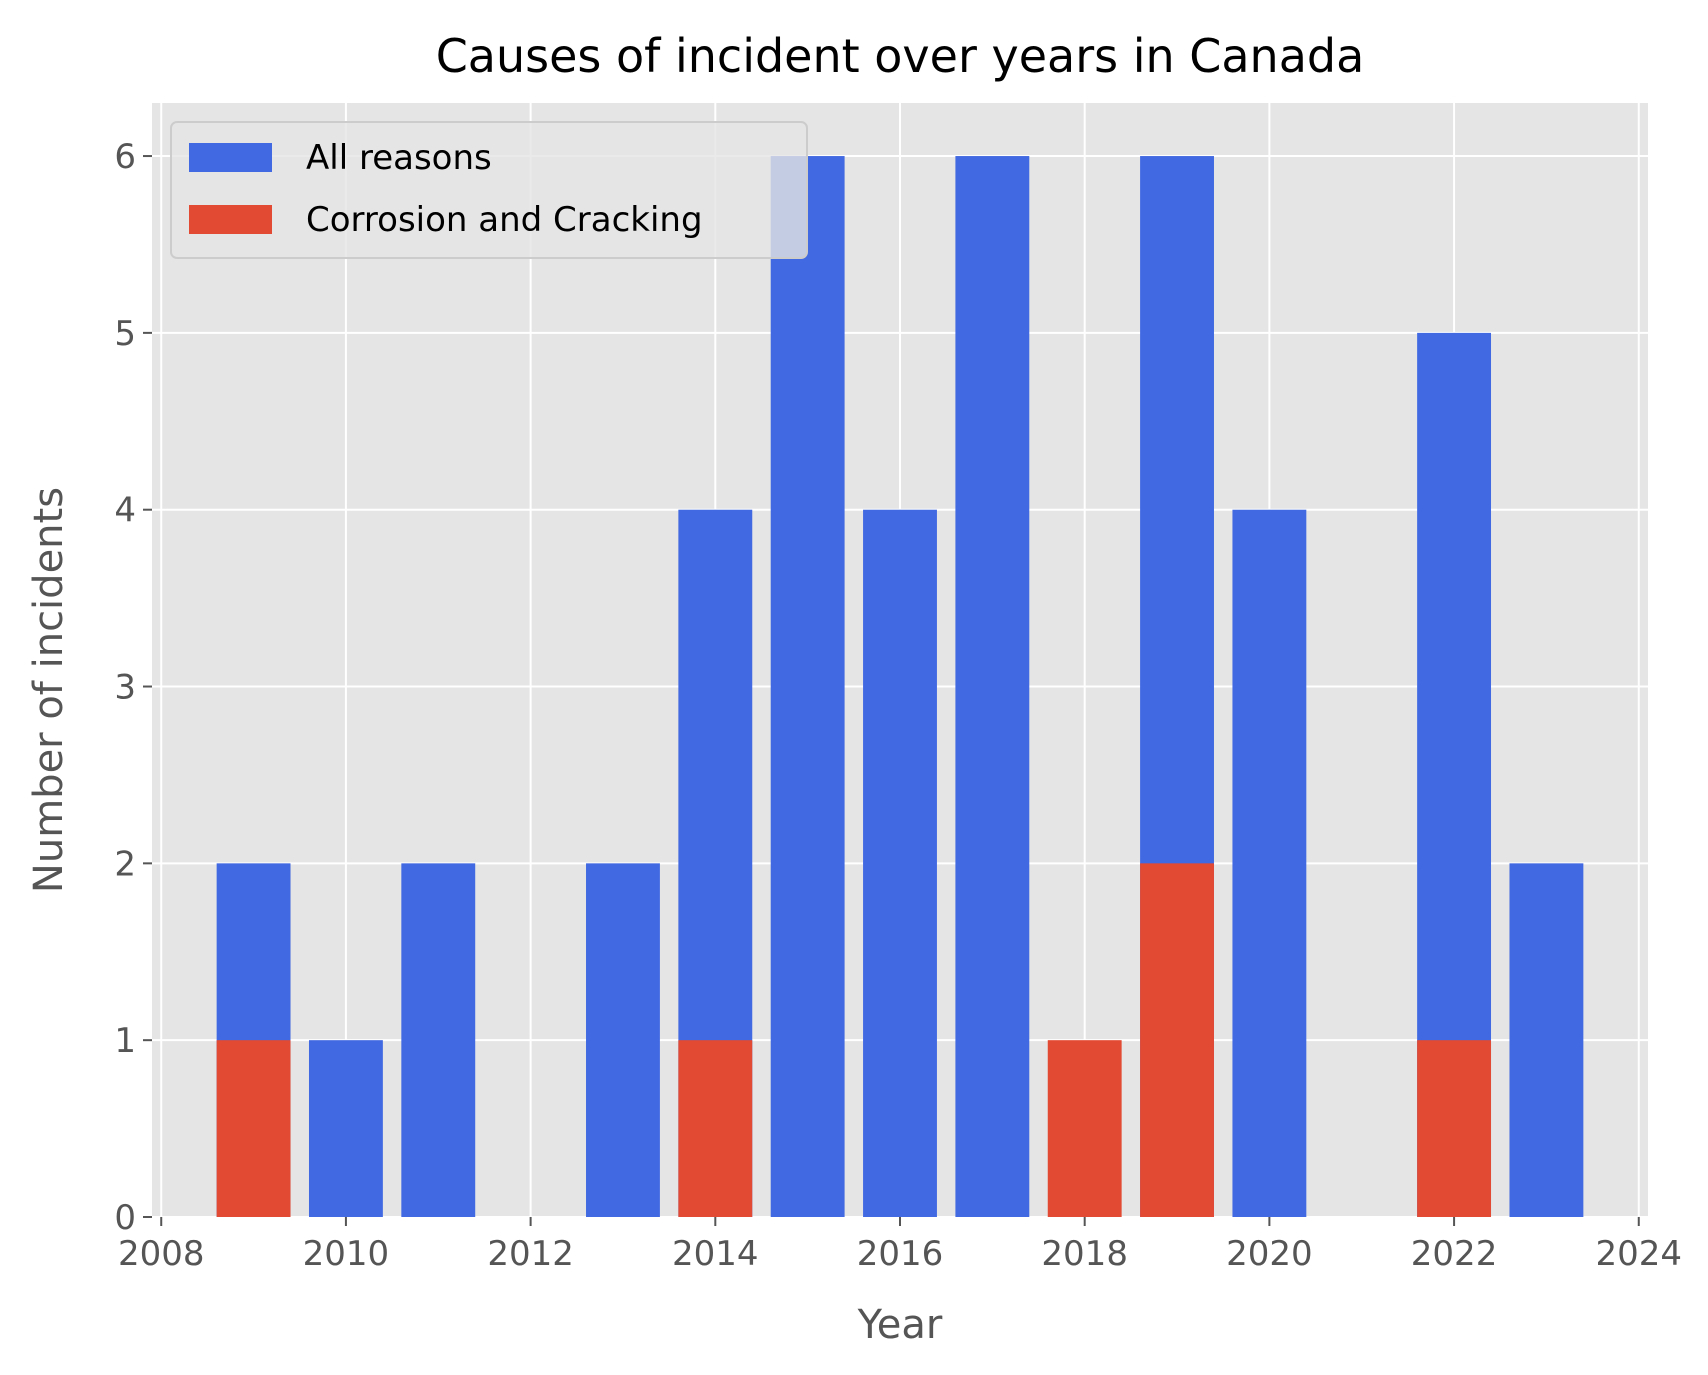 The width and height of the screenshot is (1708, 1375). I want to click on y-tick-label: 2, so click(125, 864).